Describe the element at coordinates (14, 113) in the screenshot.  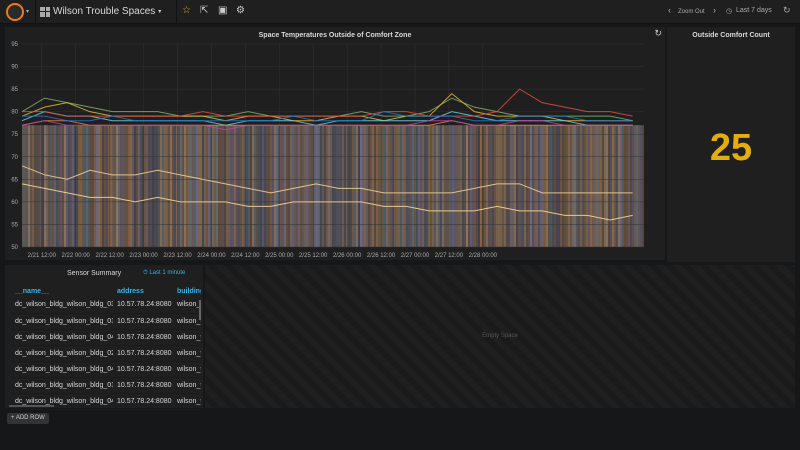
I see `y-tick-label: 80` at that location.